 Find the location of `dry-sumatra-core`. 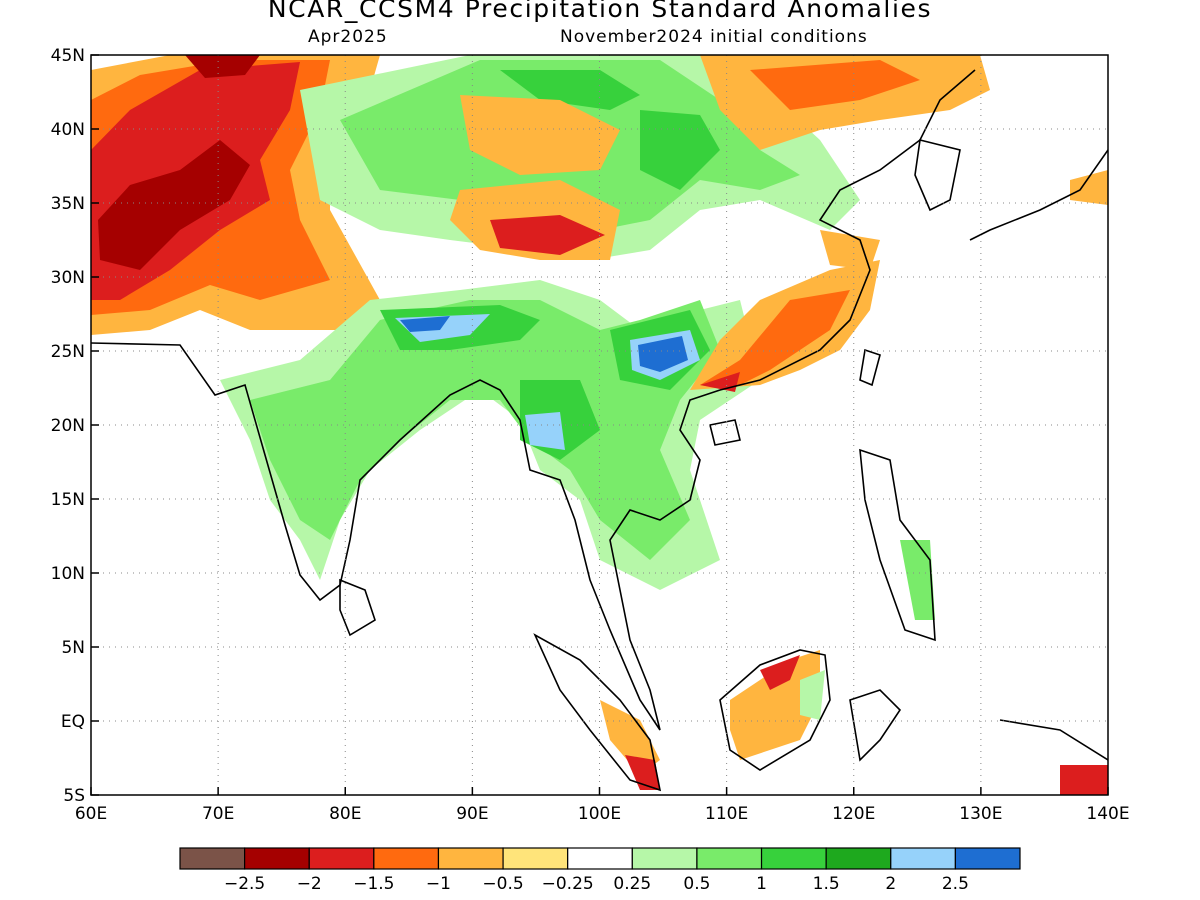

dry-sumatra-core is located at coordinates (642, 772).